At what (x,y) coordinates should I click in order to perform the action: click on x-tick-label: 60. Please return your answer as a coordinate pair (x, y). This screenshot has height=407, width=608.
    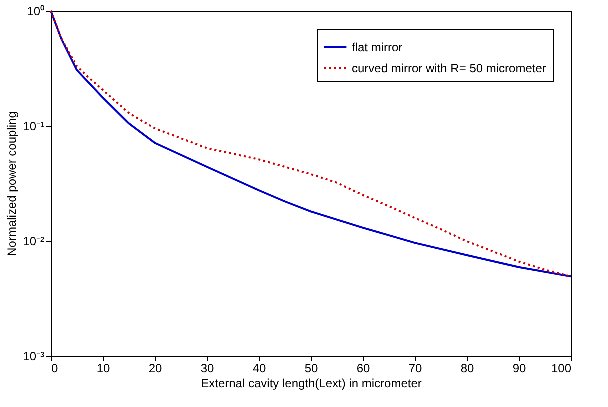
    Looking at the image, I should click on (363, 369).